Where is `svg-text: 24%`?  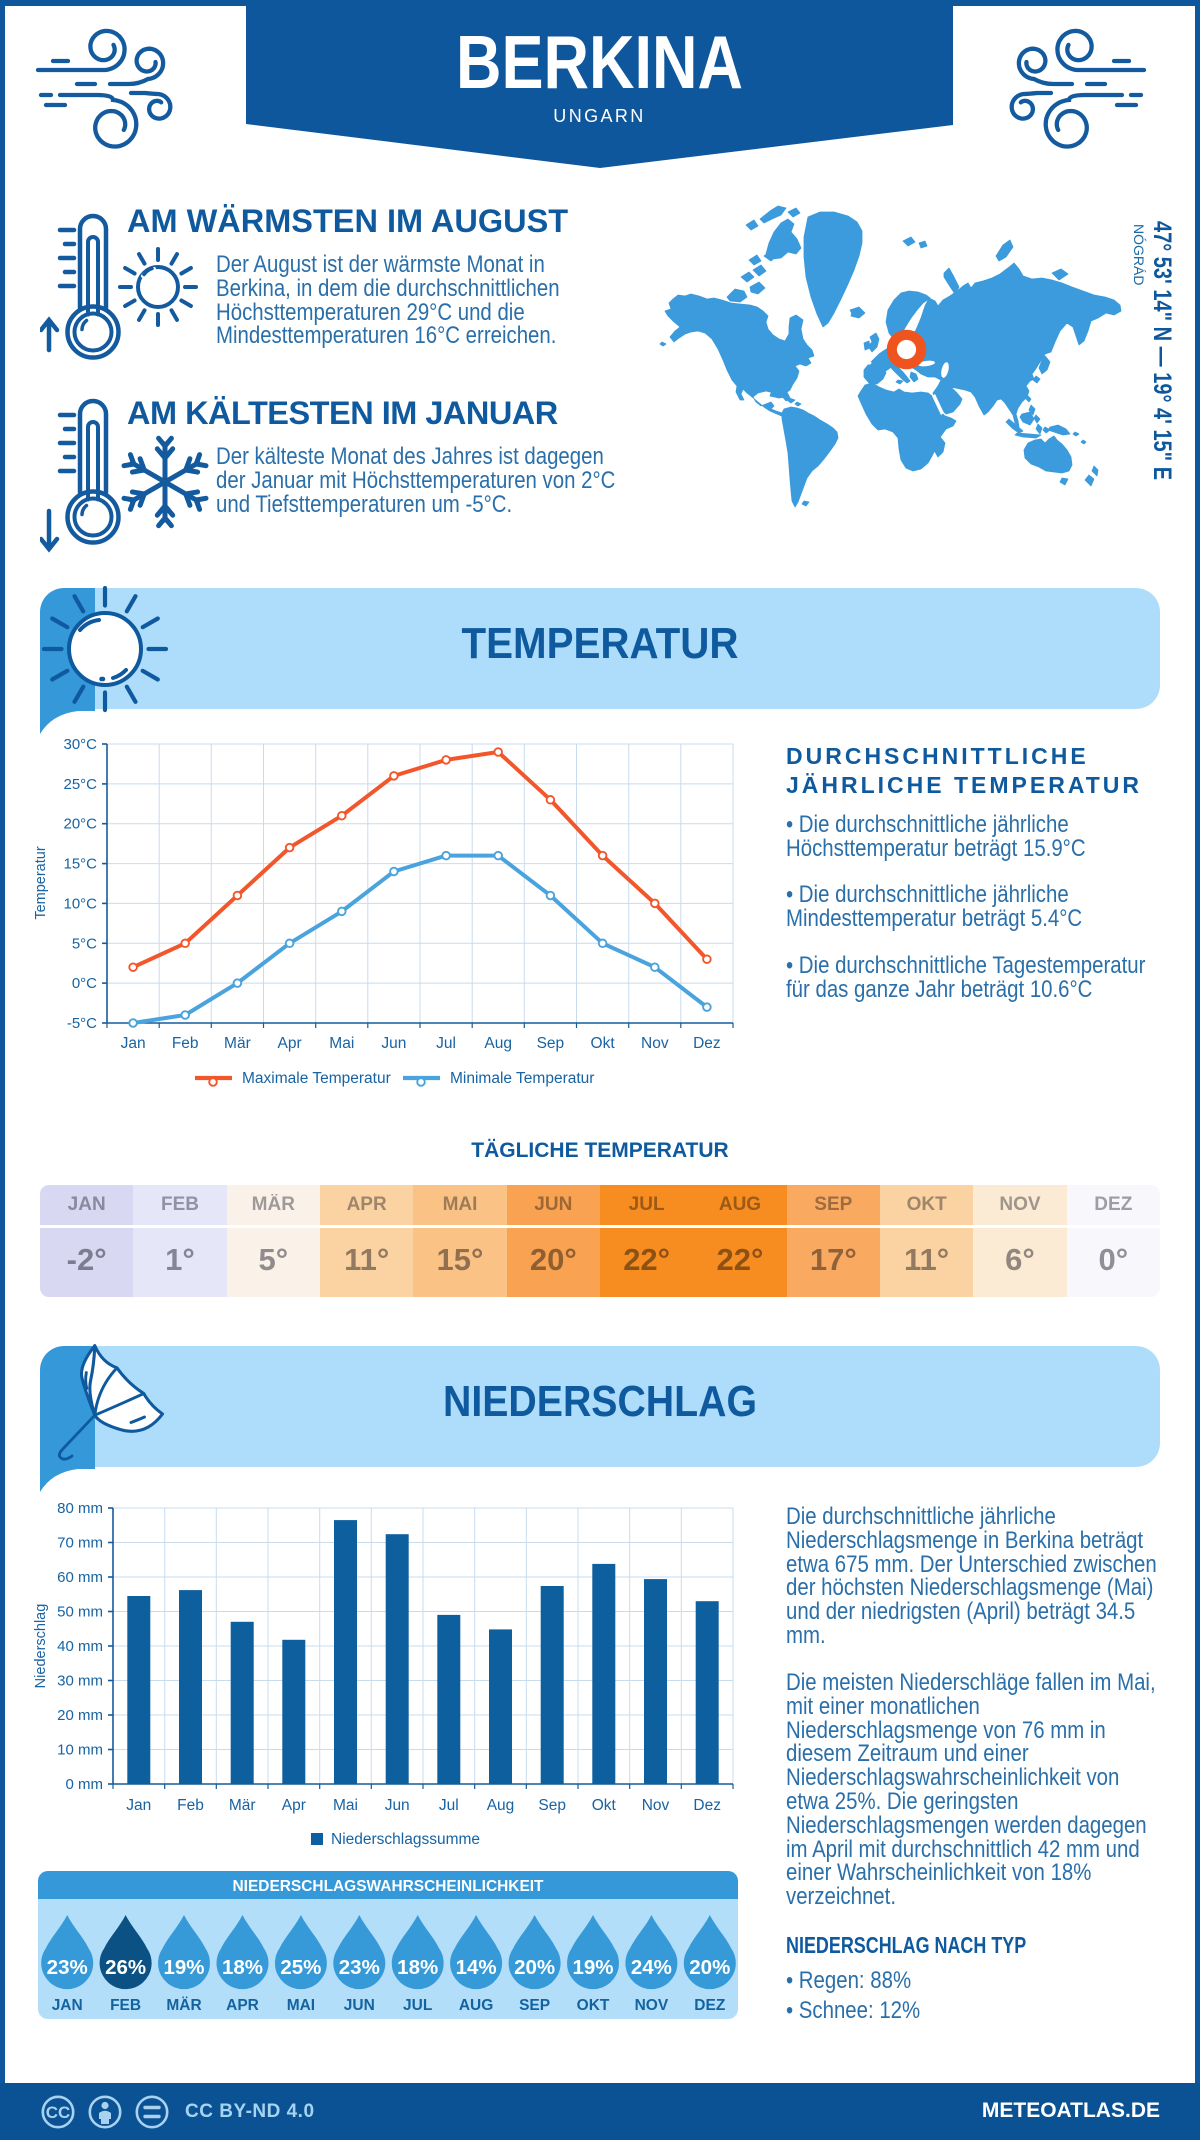
svg-text: 24% is located at coordinates (651, 1967).